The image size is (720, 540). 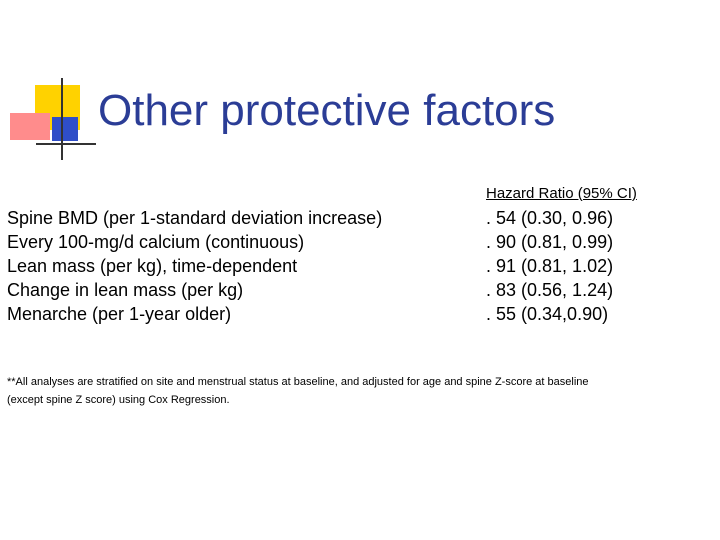 I want to click on hazard-ratio-value: . 91 (0.81, 1.02), so click(x=550, y=266).